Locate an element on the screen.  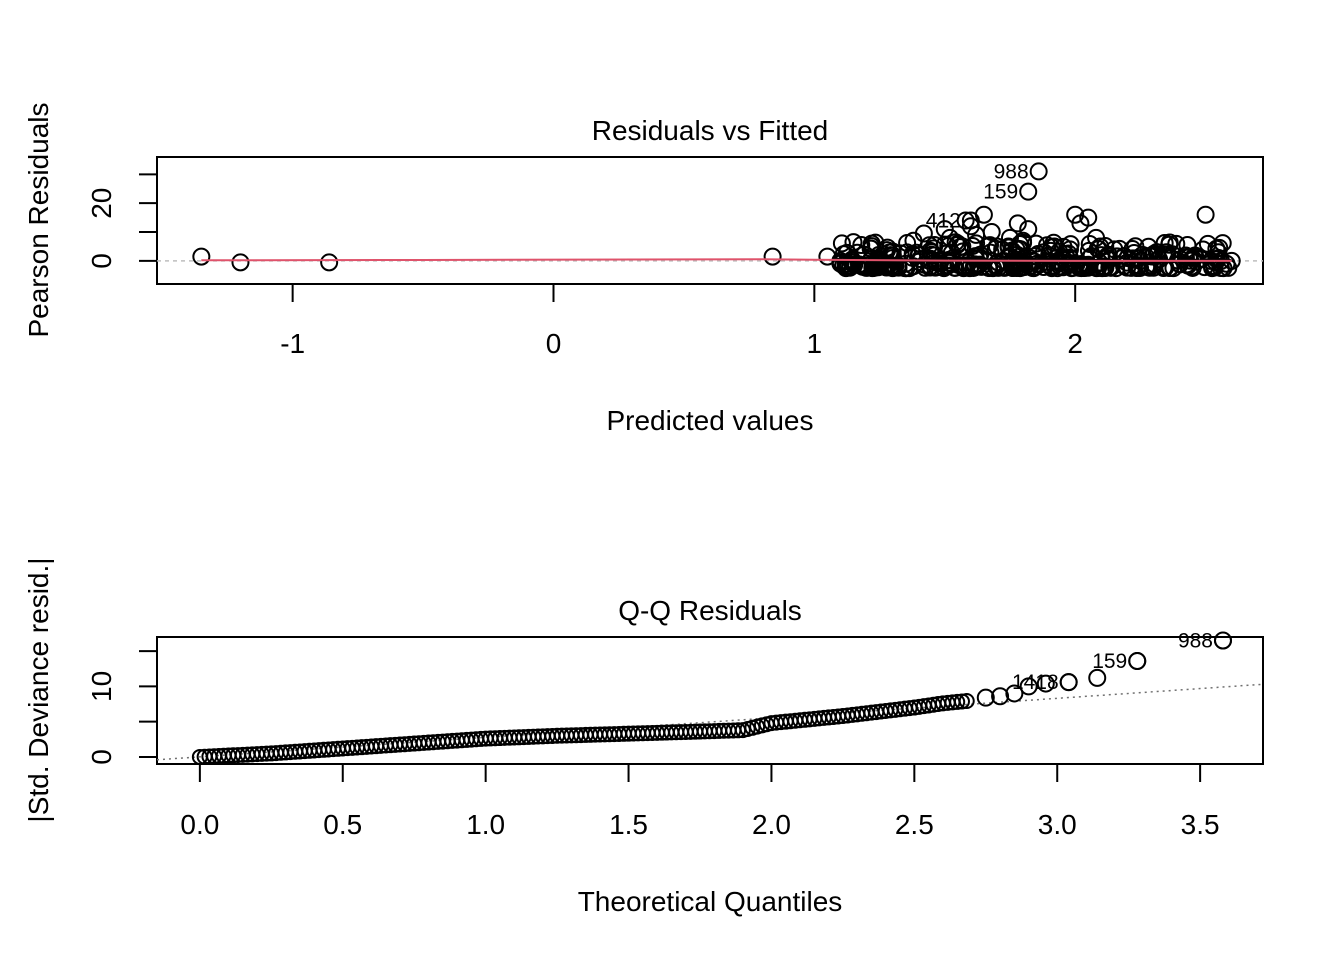
x-tick-label: 1.5 is located at coordinates (628, 824).